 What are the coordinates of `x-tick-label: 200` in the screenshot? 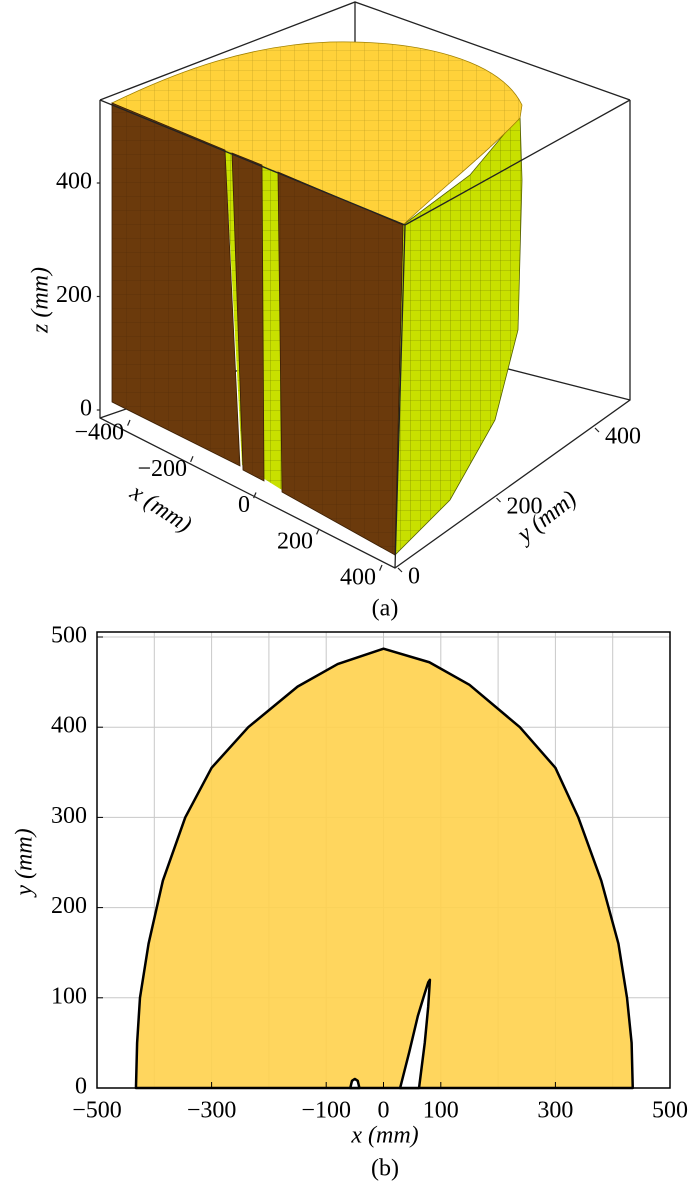 It's located at (295, 541).